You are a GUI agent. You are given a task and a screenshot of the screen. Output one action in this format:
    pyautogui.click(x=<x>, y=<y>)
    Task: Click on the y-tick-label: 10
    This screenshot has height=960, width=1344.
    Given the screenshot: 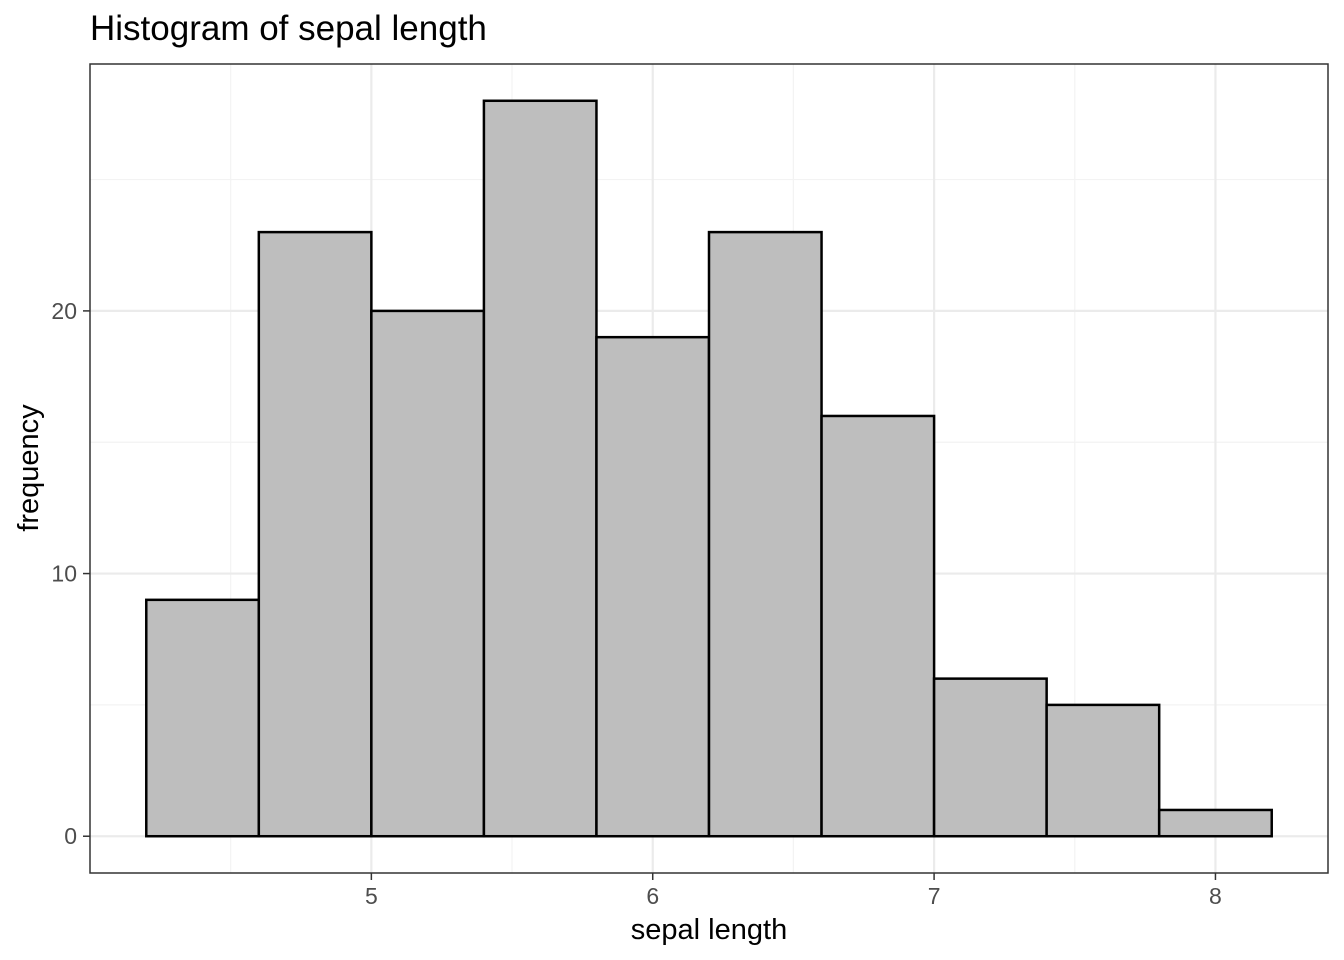 What is the action you would take?
    pyautogui.click(x=64, y=574)
    